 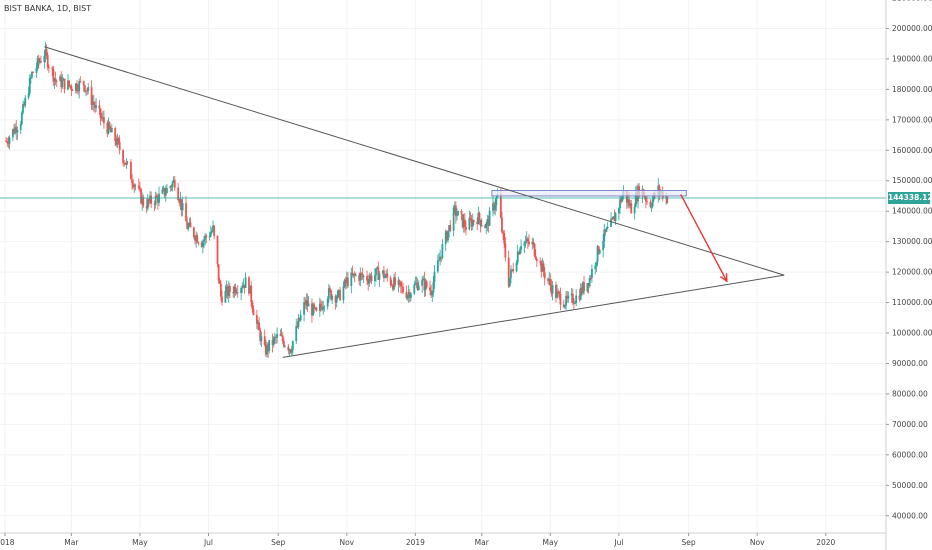 I want to click on y-tick-label: 210000.00, so click(x=912, y=1).